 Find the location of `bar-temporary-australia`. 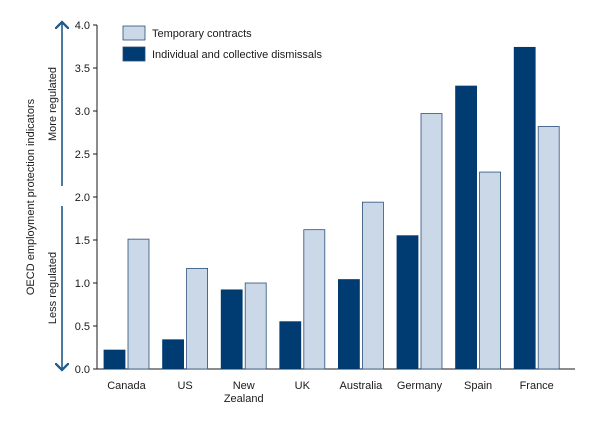

bar-temporary-australia is located at coordinates (372, 285).